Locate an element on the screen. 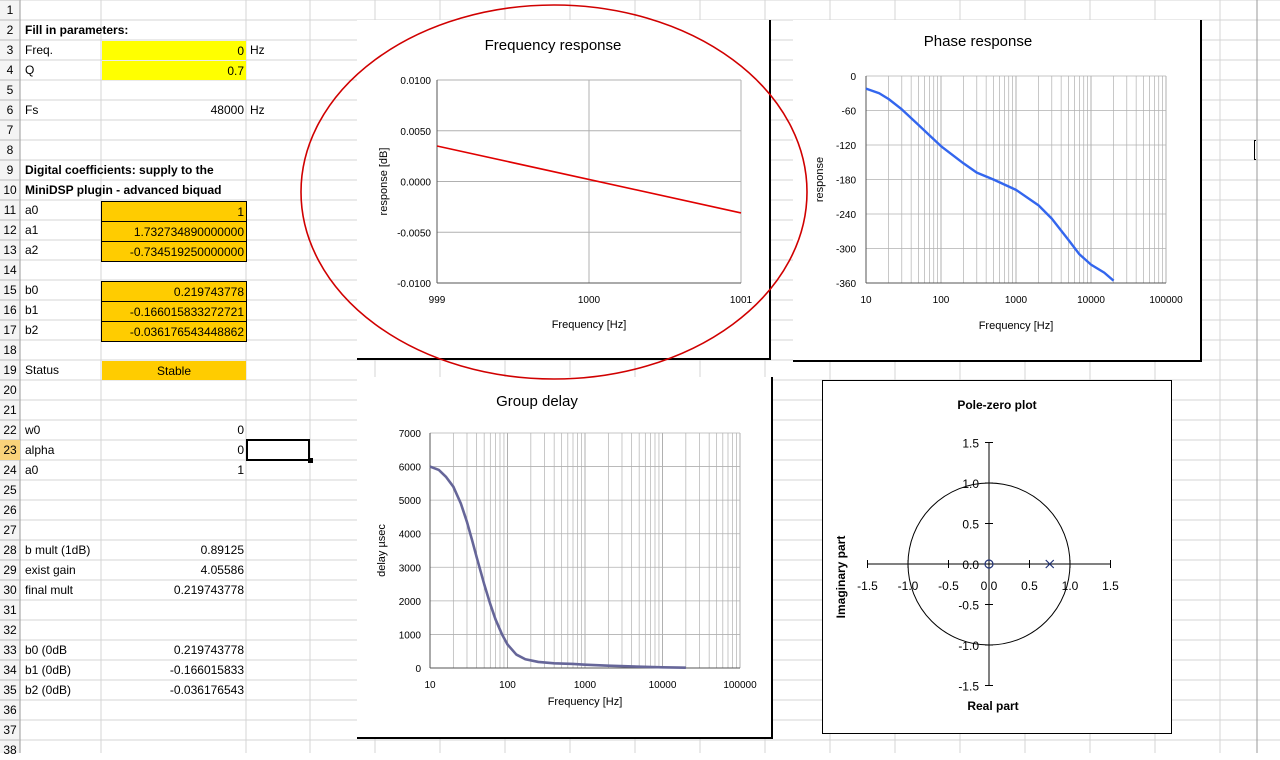  b1-value: -0.166015833272721 is located at coordinates (174, 311).